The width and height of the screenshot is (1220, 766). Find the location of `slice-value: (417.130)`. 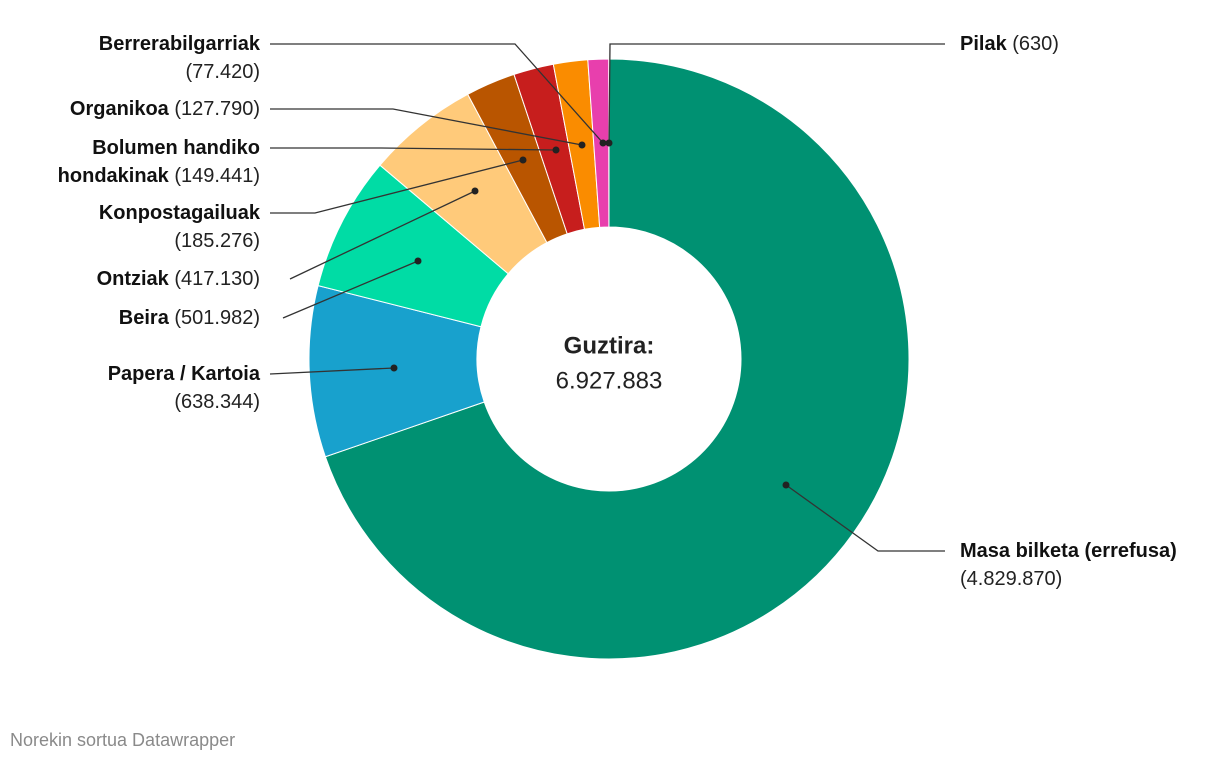

slice-value: (417.130) is located at coordinates (217, 279).